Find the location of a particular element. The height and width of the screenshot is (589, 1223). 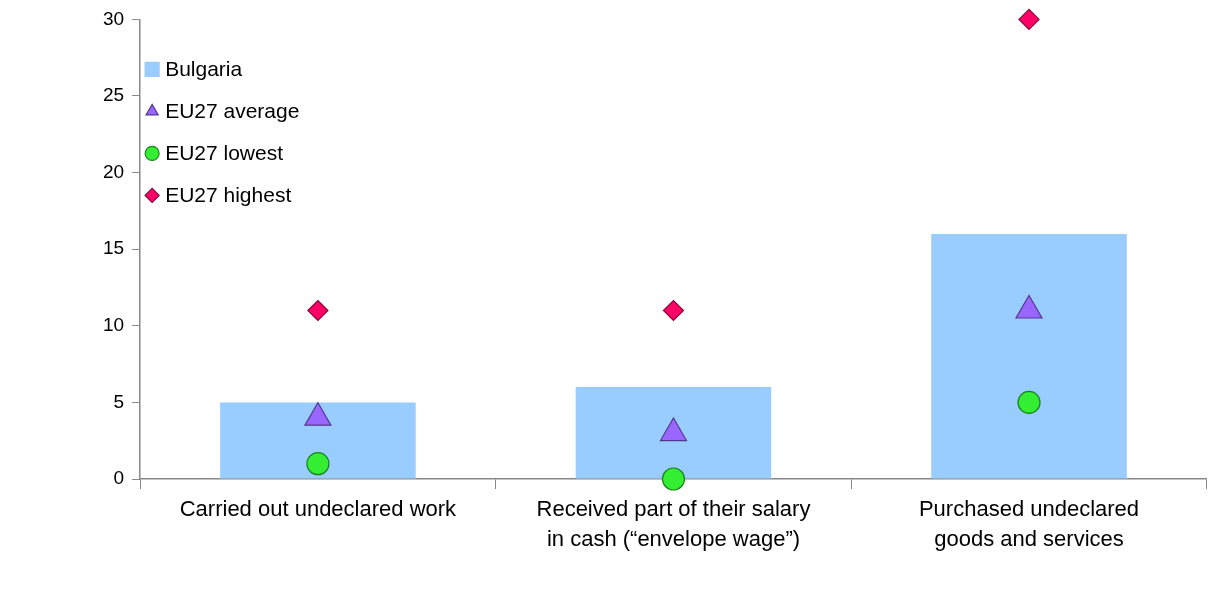

x-tick-label: Received part of their salary in cash (“envelope wage”) is located at coordinates (673, 524).